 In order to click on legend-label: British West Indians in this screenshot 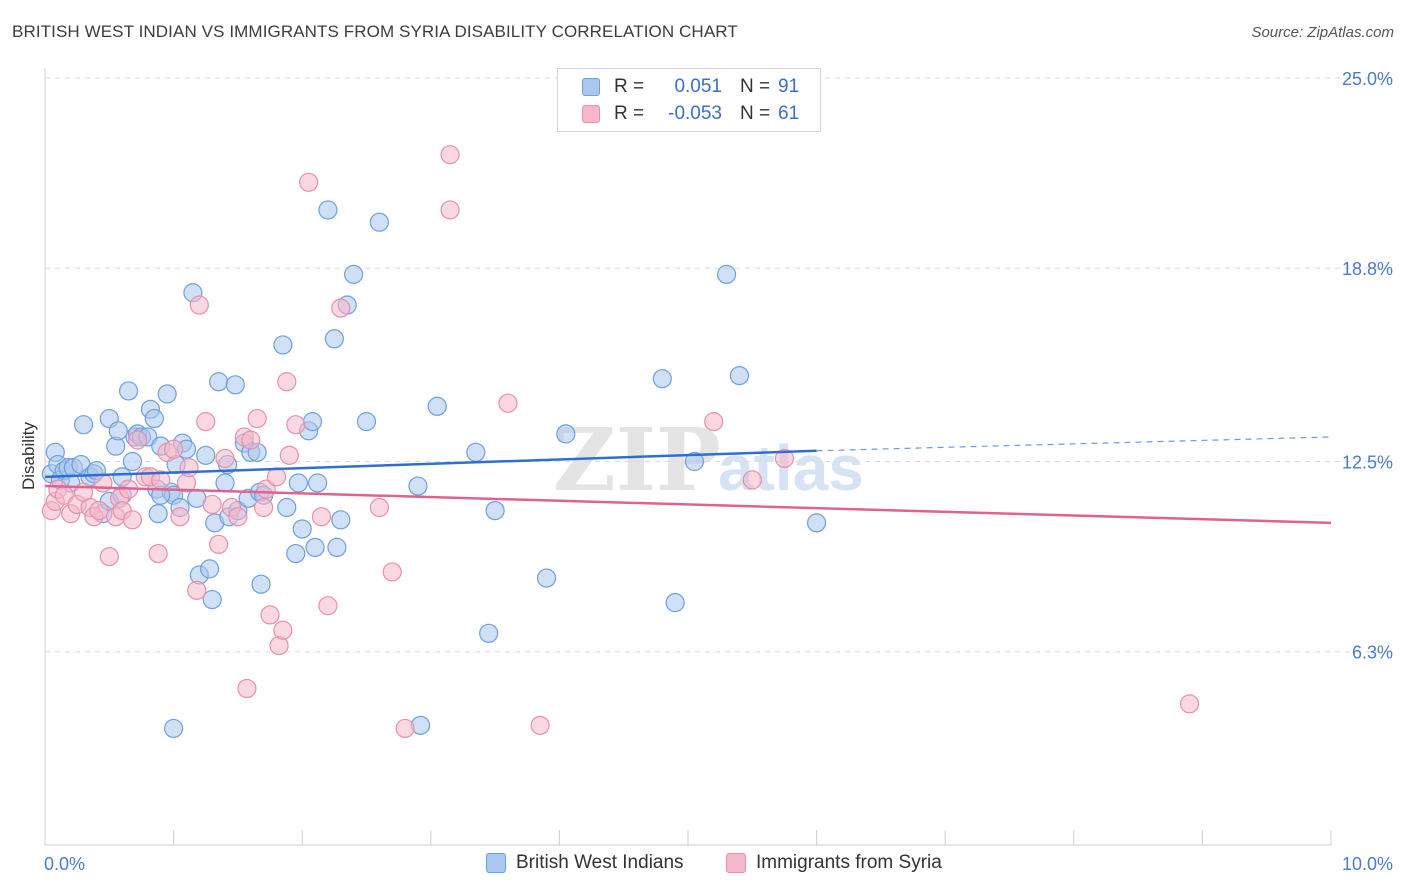, I will do `click(600, 862)`.